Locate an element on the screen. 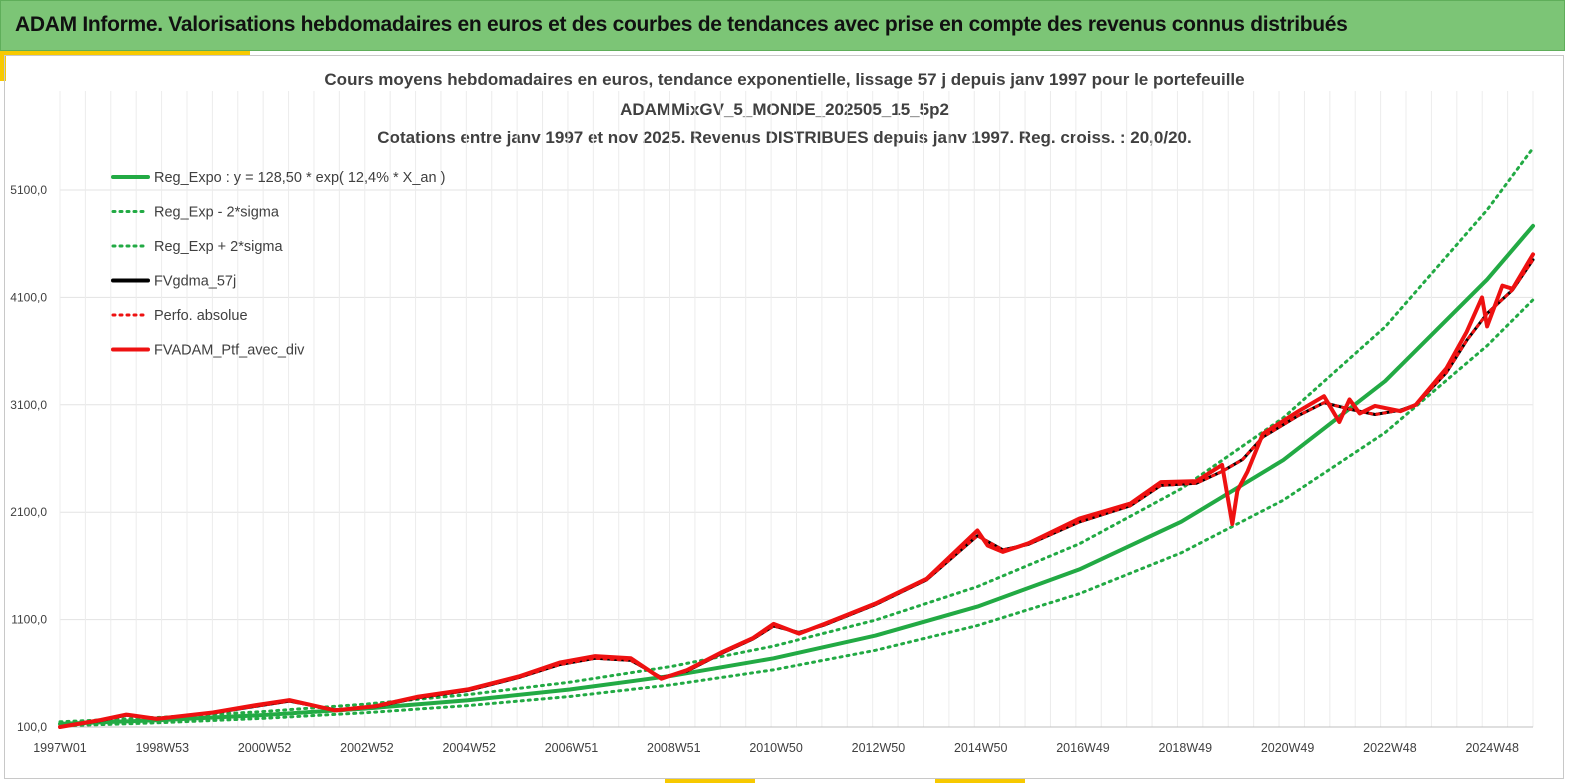 This screenshot has height=783, width=1569. x-tick-label: 2012W50 is located at coordinates (879, 748).